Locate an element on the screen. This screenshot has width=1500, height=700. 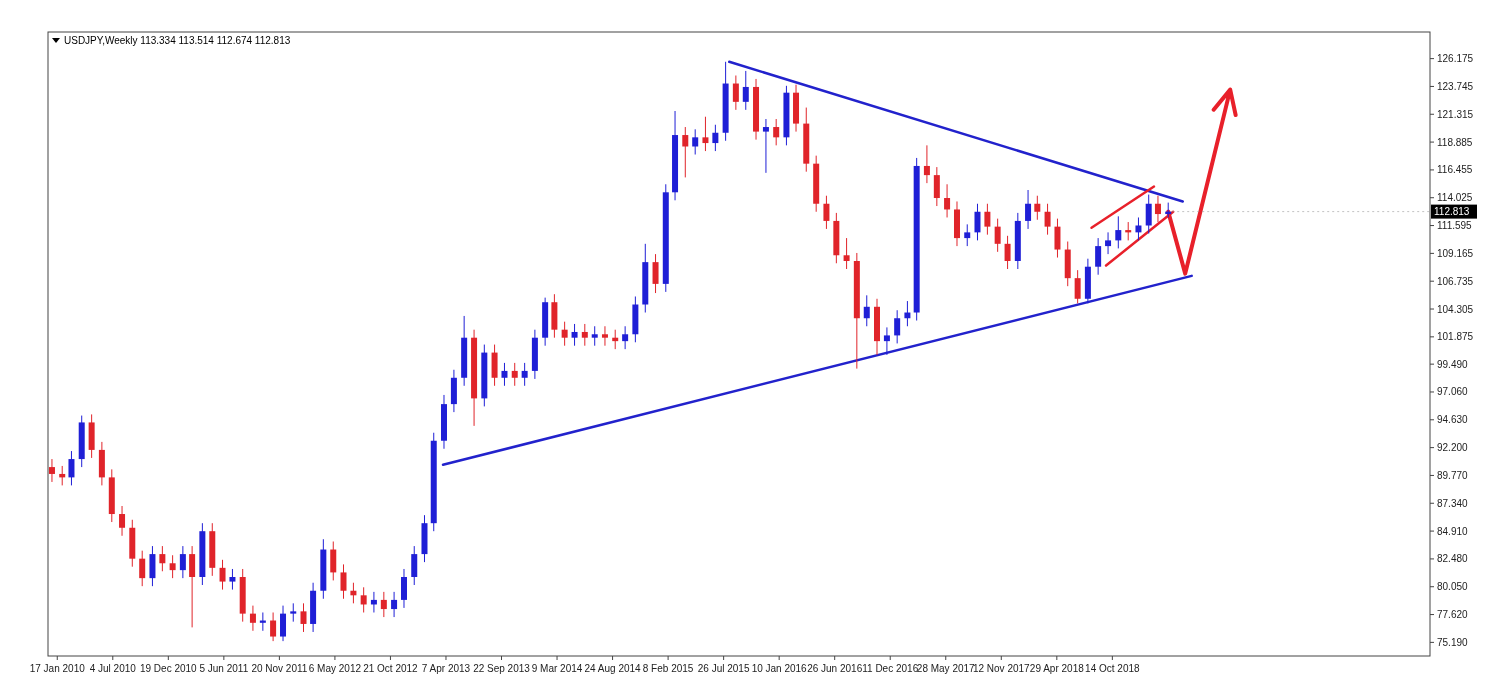
y-tick-label: 82.480 is located at coordinates (1453, 559).